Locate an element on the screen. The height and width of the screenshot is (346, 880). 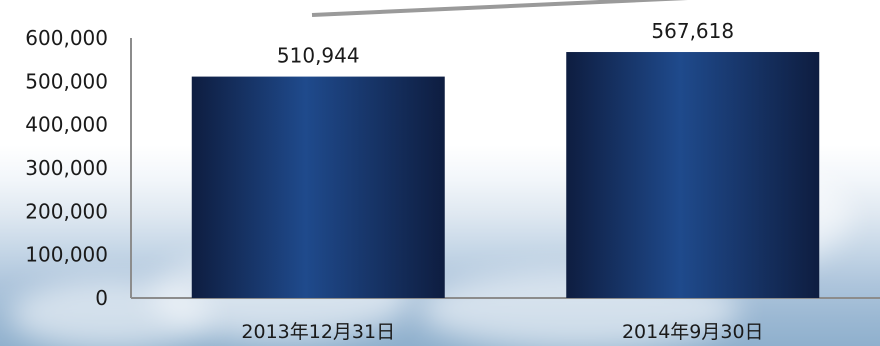
x-axis-labels: 2013年12月31日 2014年9月30日 is located at coordinates (502, 332).